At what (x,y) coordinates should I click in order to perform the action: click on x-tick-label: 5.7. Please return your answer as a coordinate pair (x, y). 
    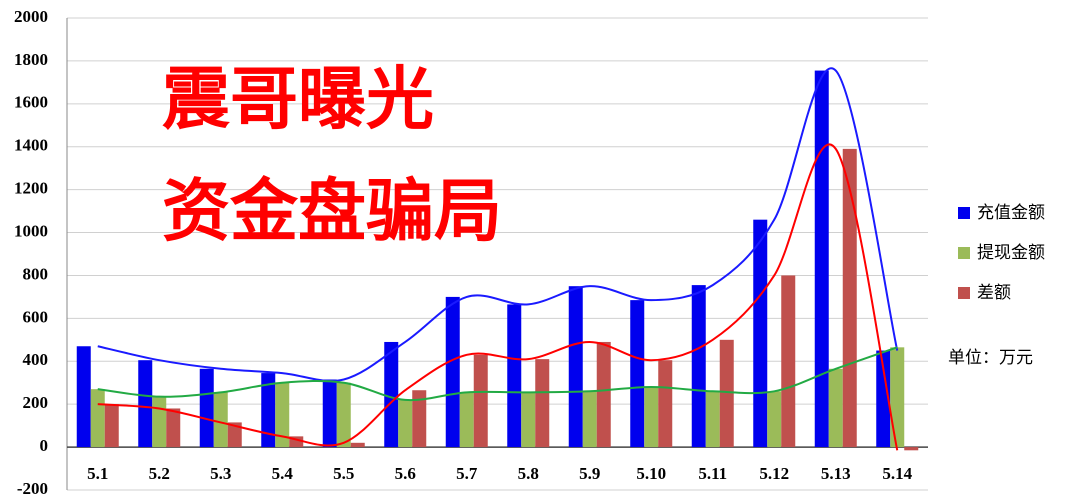
    Looking at the image, I should click on (467, 473).